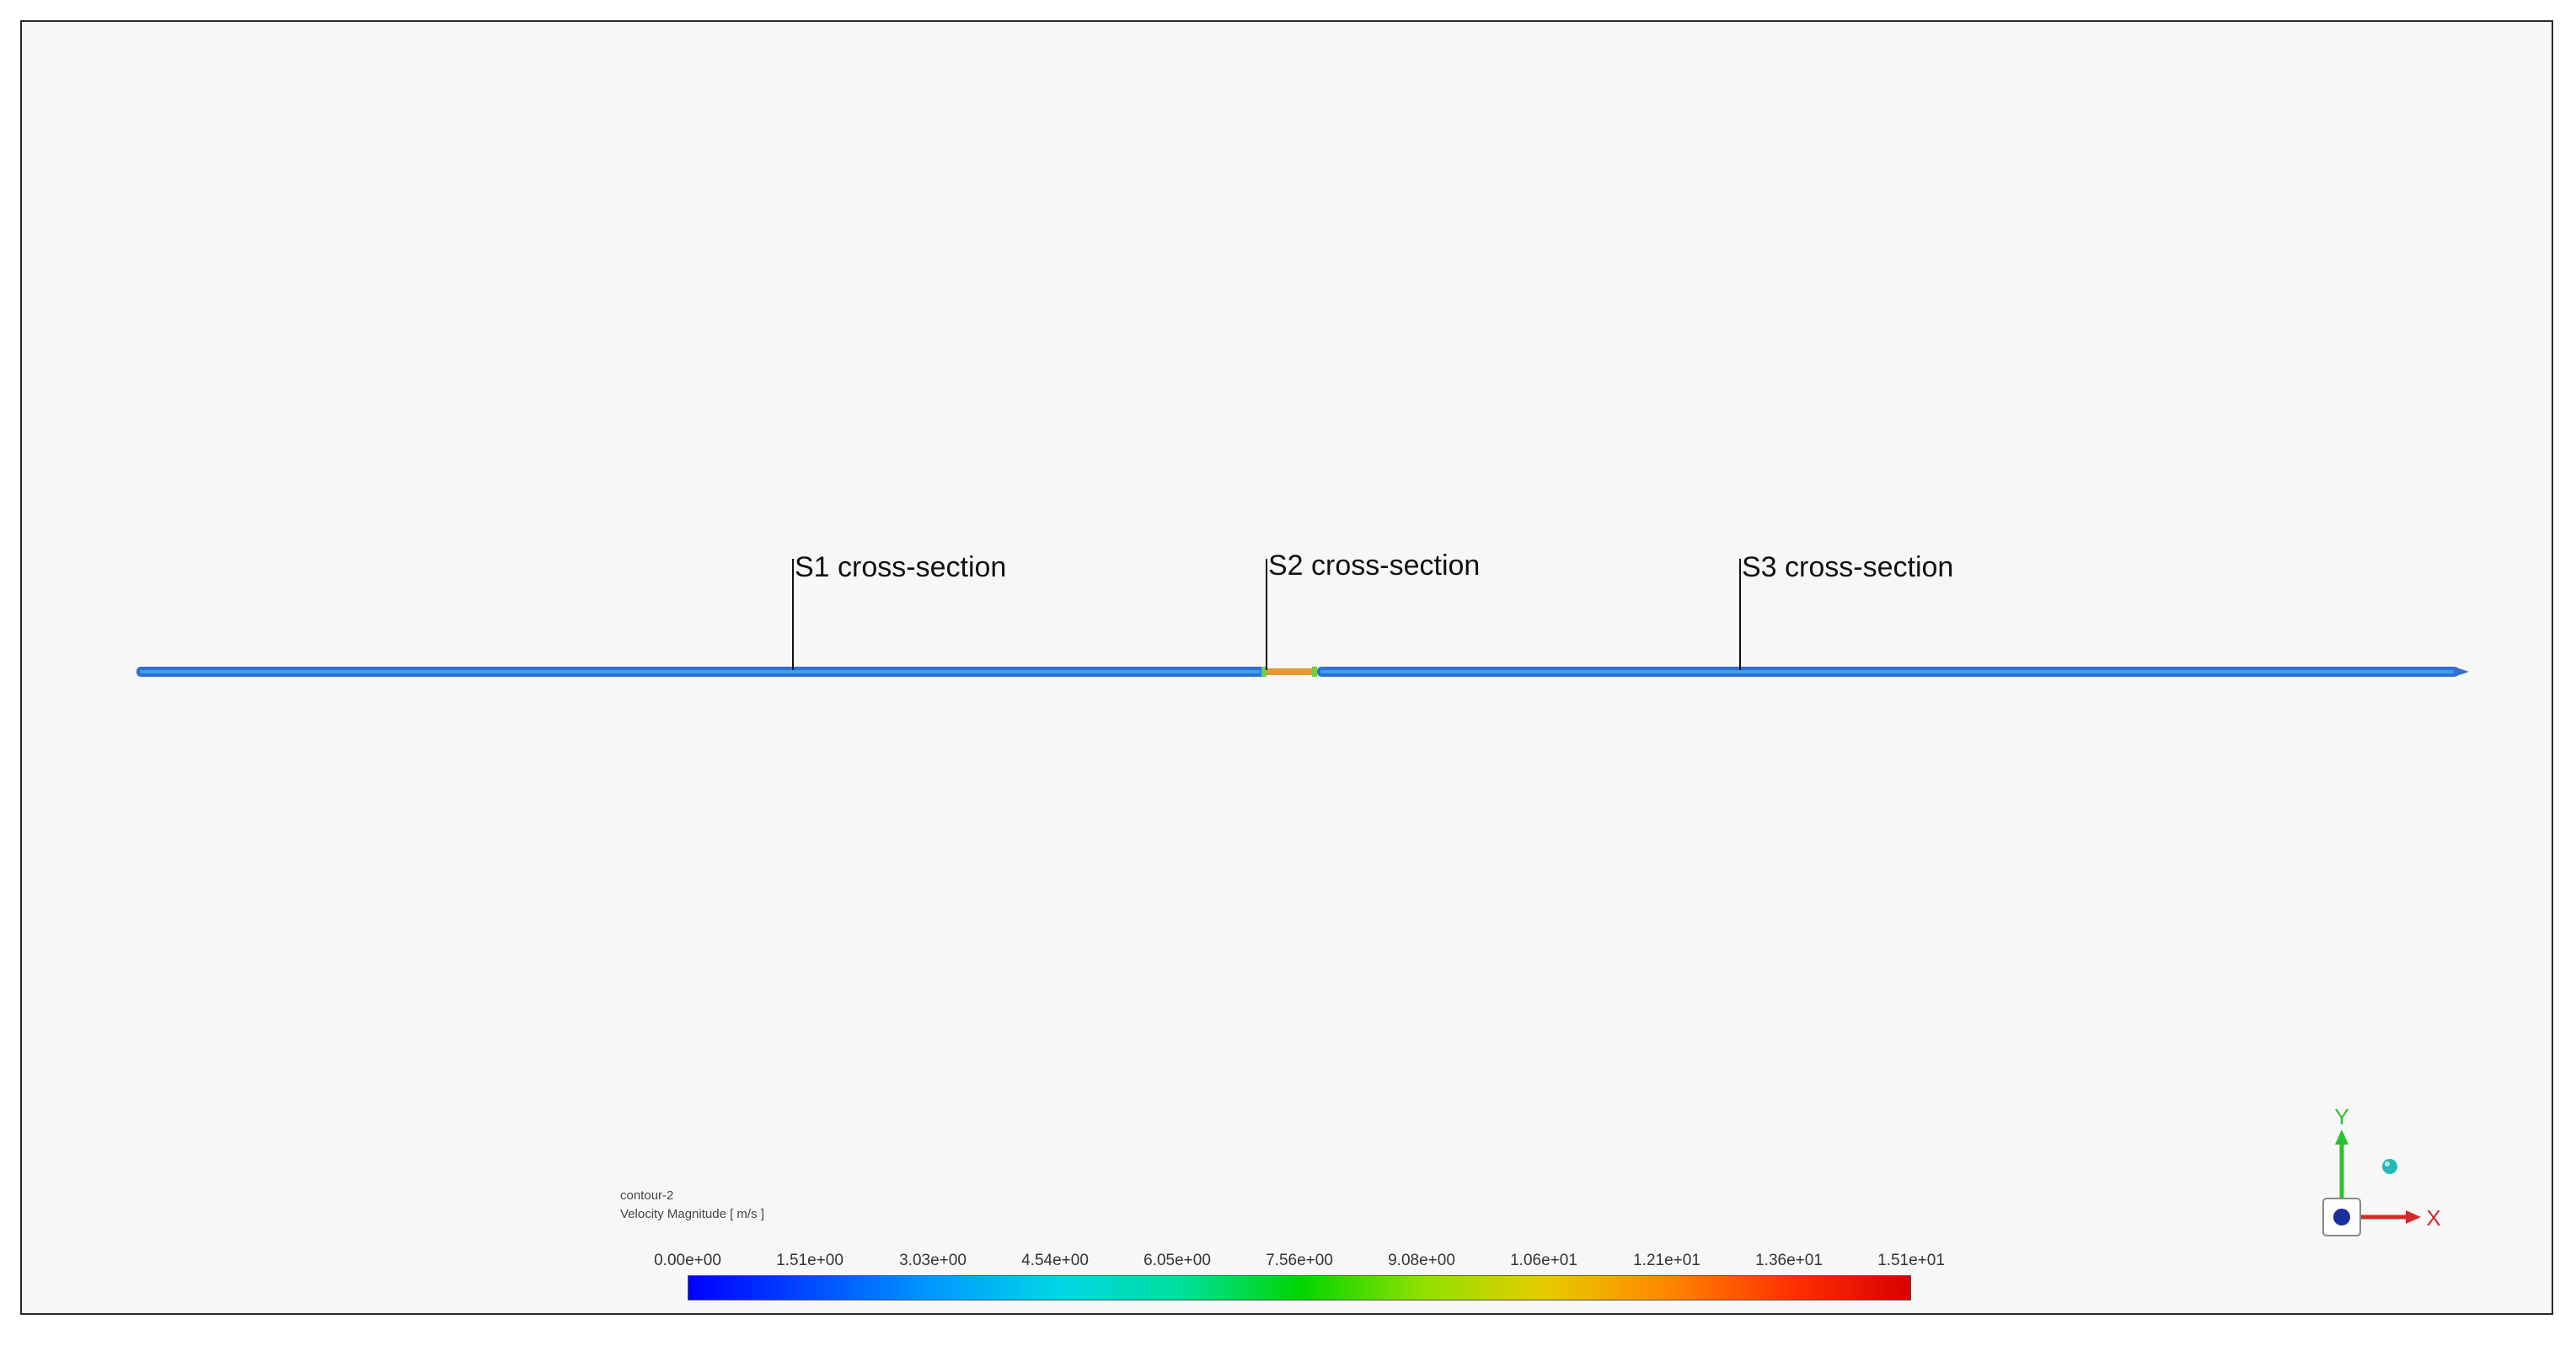 Image resolution: width=2576 pixels, height=1346 pixels. What do you see at coordinates (2413, 1217) in the screenshot?
I see `x-axis-arrowhead` at bounding box center [2413, 1217].